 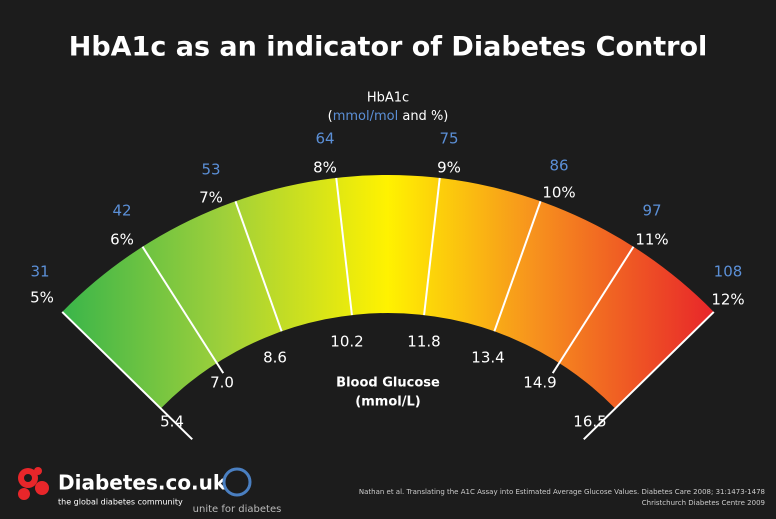 I want to click on glucose-units: (mmol/L), so click(x=387, y=402).